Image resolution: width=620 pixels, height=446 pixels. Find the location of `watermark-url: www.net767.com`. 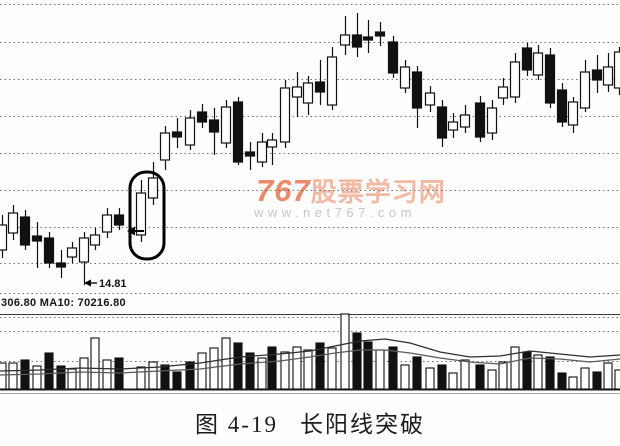

watermark-url: www.net767.com is located at coordinates (335, 212).